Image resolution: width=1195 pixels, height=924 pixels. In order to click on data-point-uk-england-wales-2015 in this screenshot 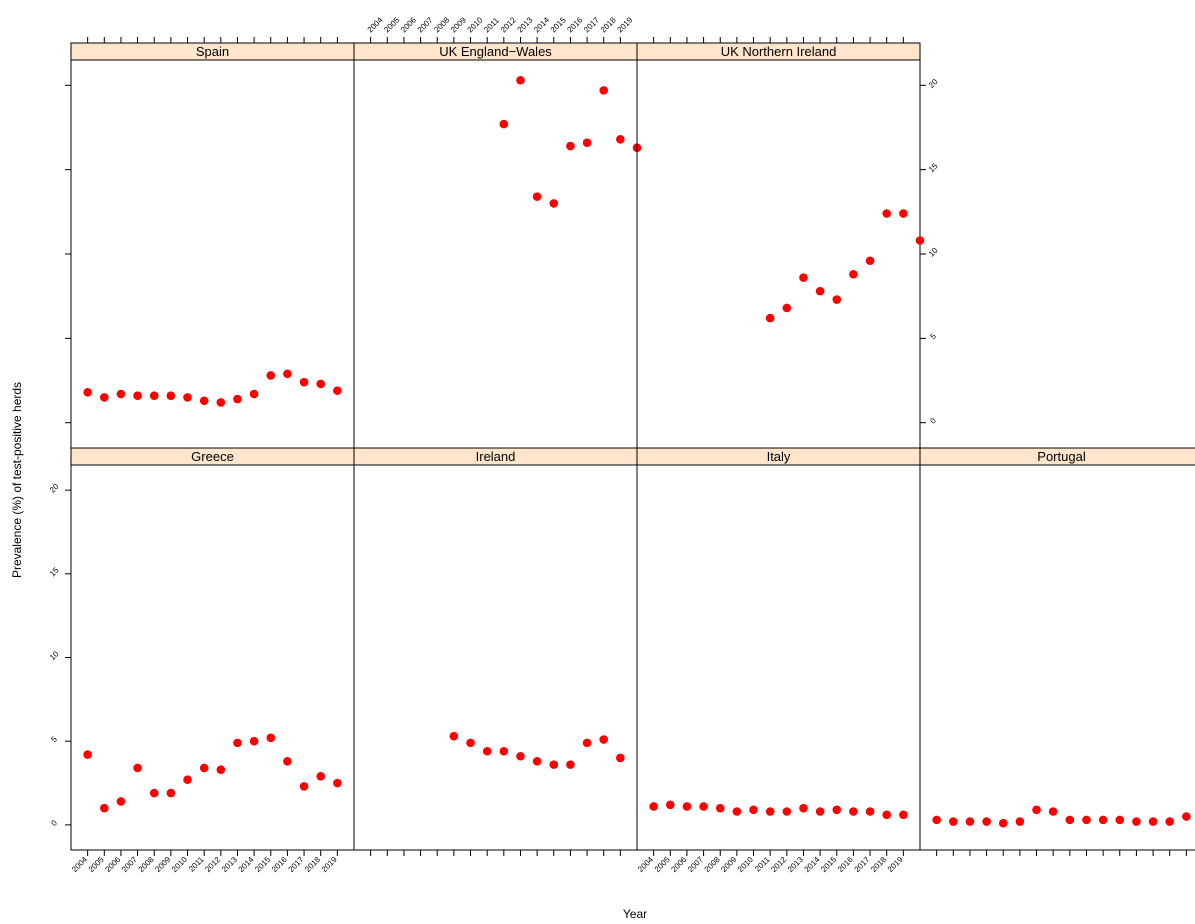, I will do `click(554, 203)`.